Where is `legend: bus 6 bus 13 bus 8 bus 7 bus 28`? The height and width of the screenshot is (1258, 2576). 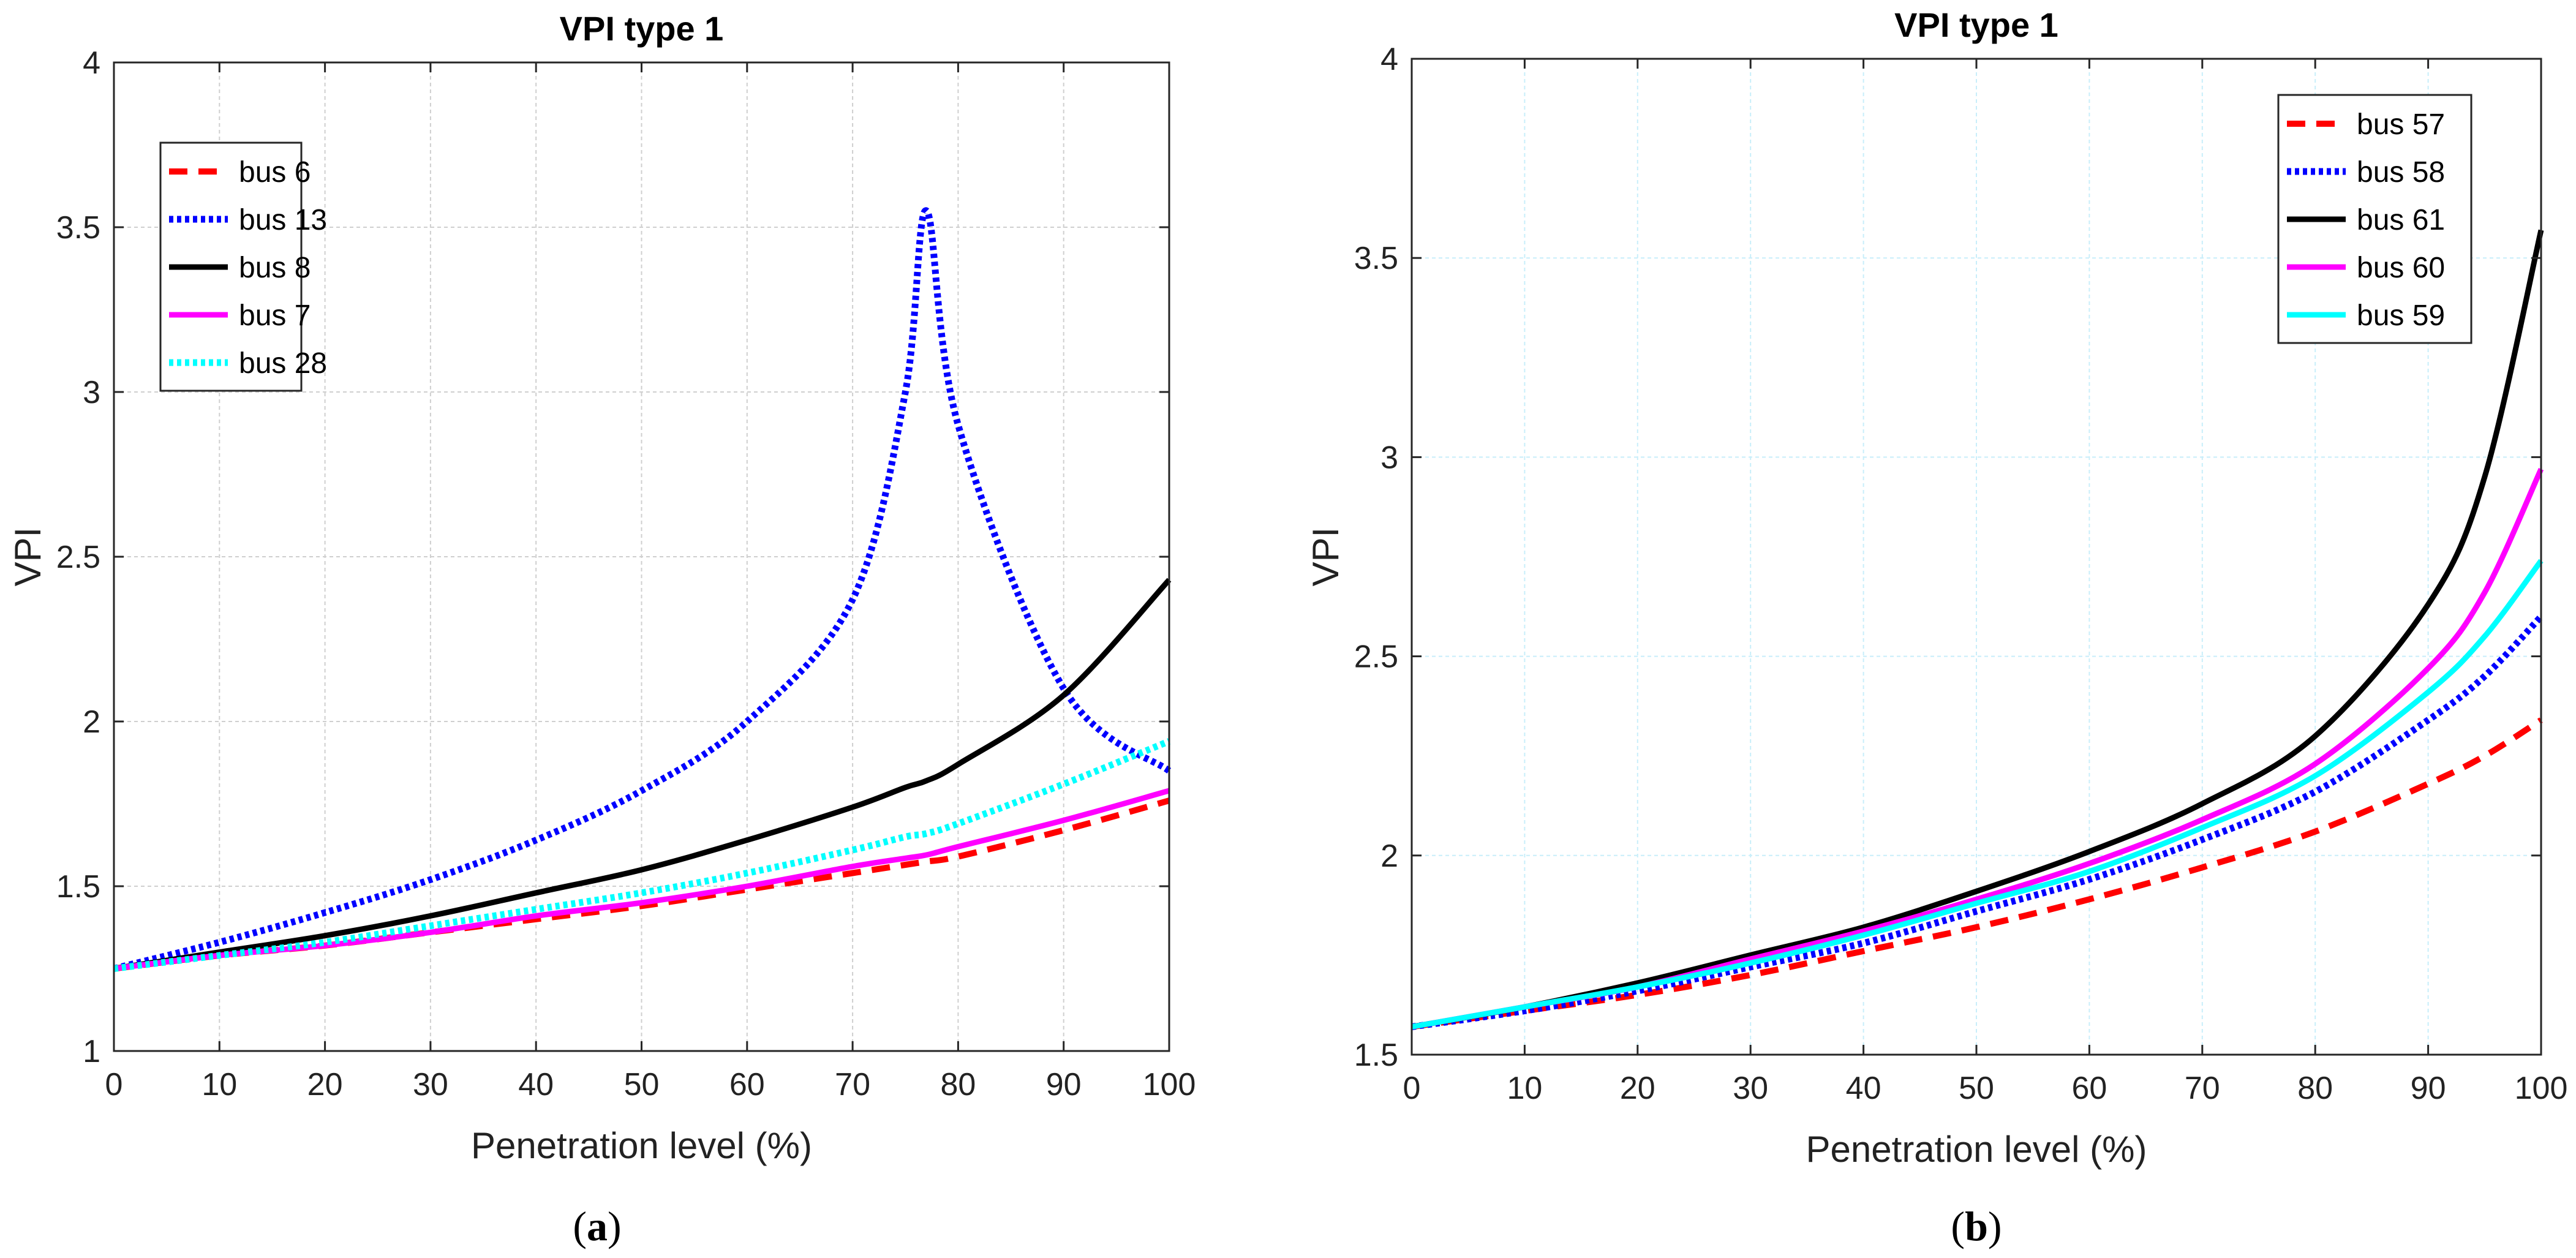
legend: bus 6 bus 13 bus 8 bus 7 bus 28 is located at coordinates (243, 266).